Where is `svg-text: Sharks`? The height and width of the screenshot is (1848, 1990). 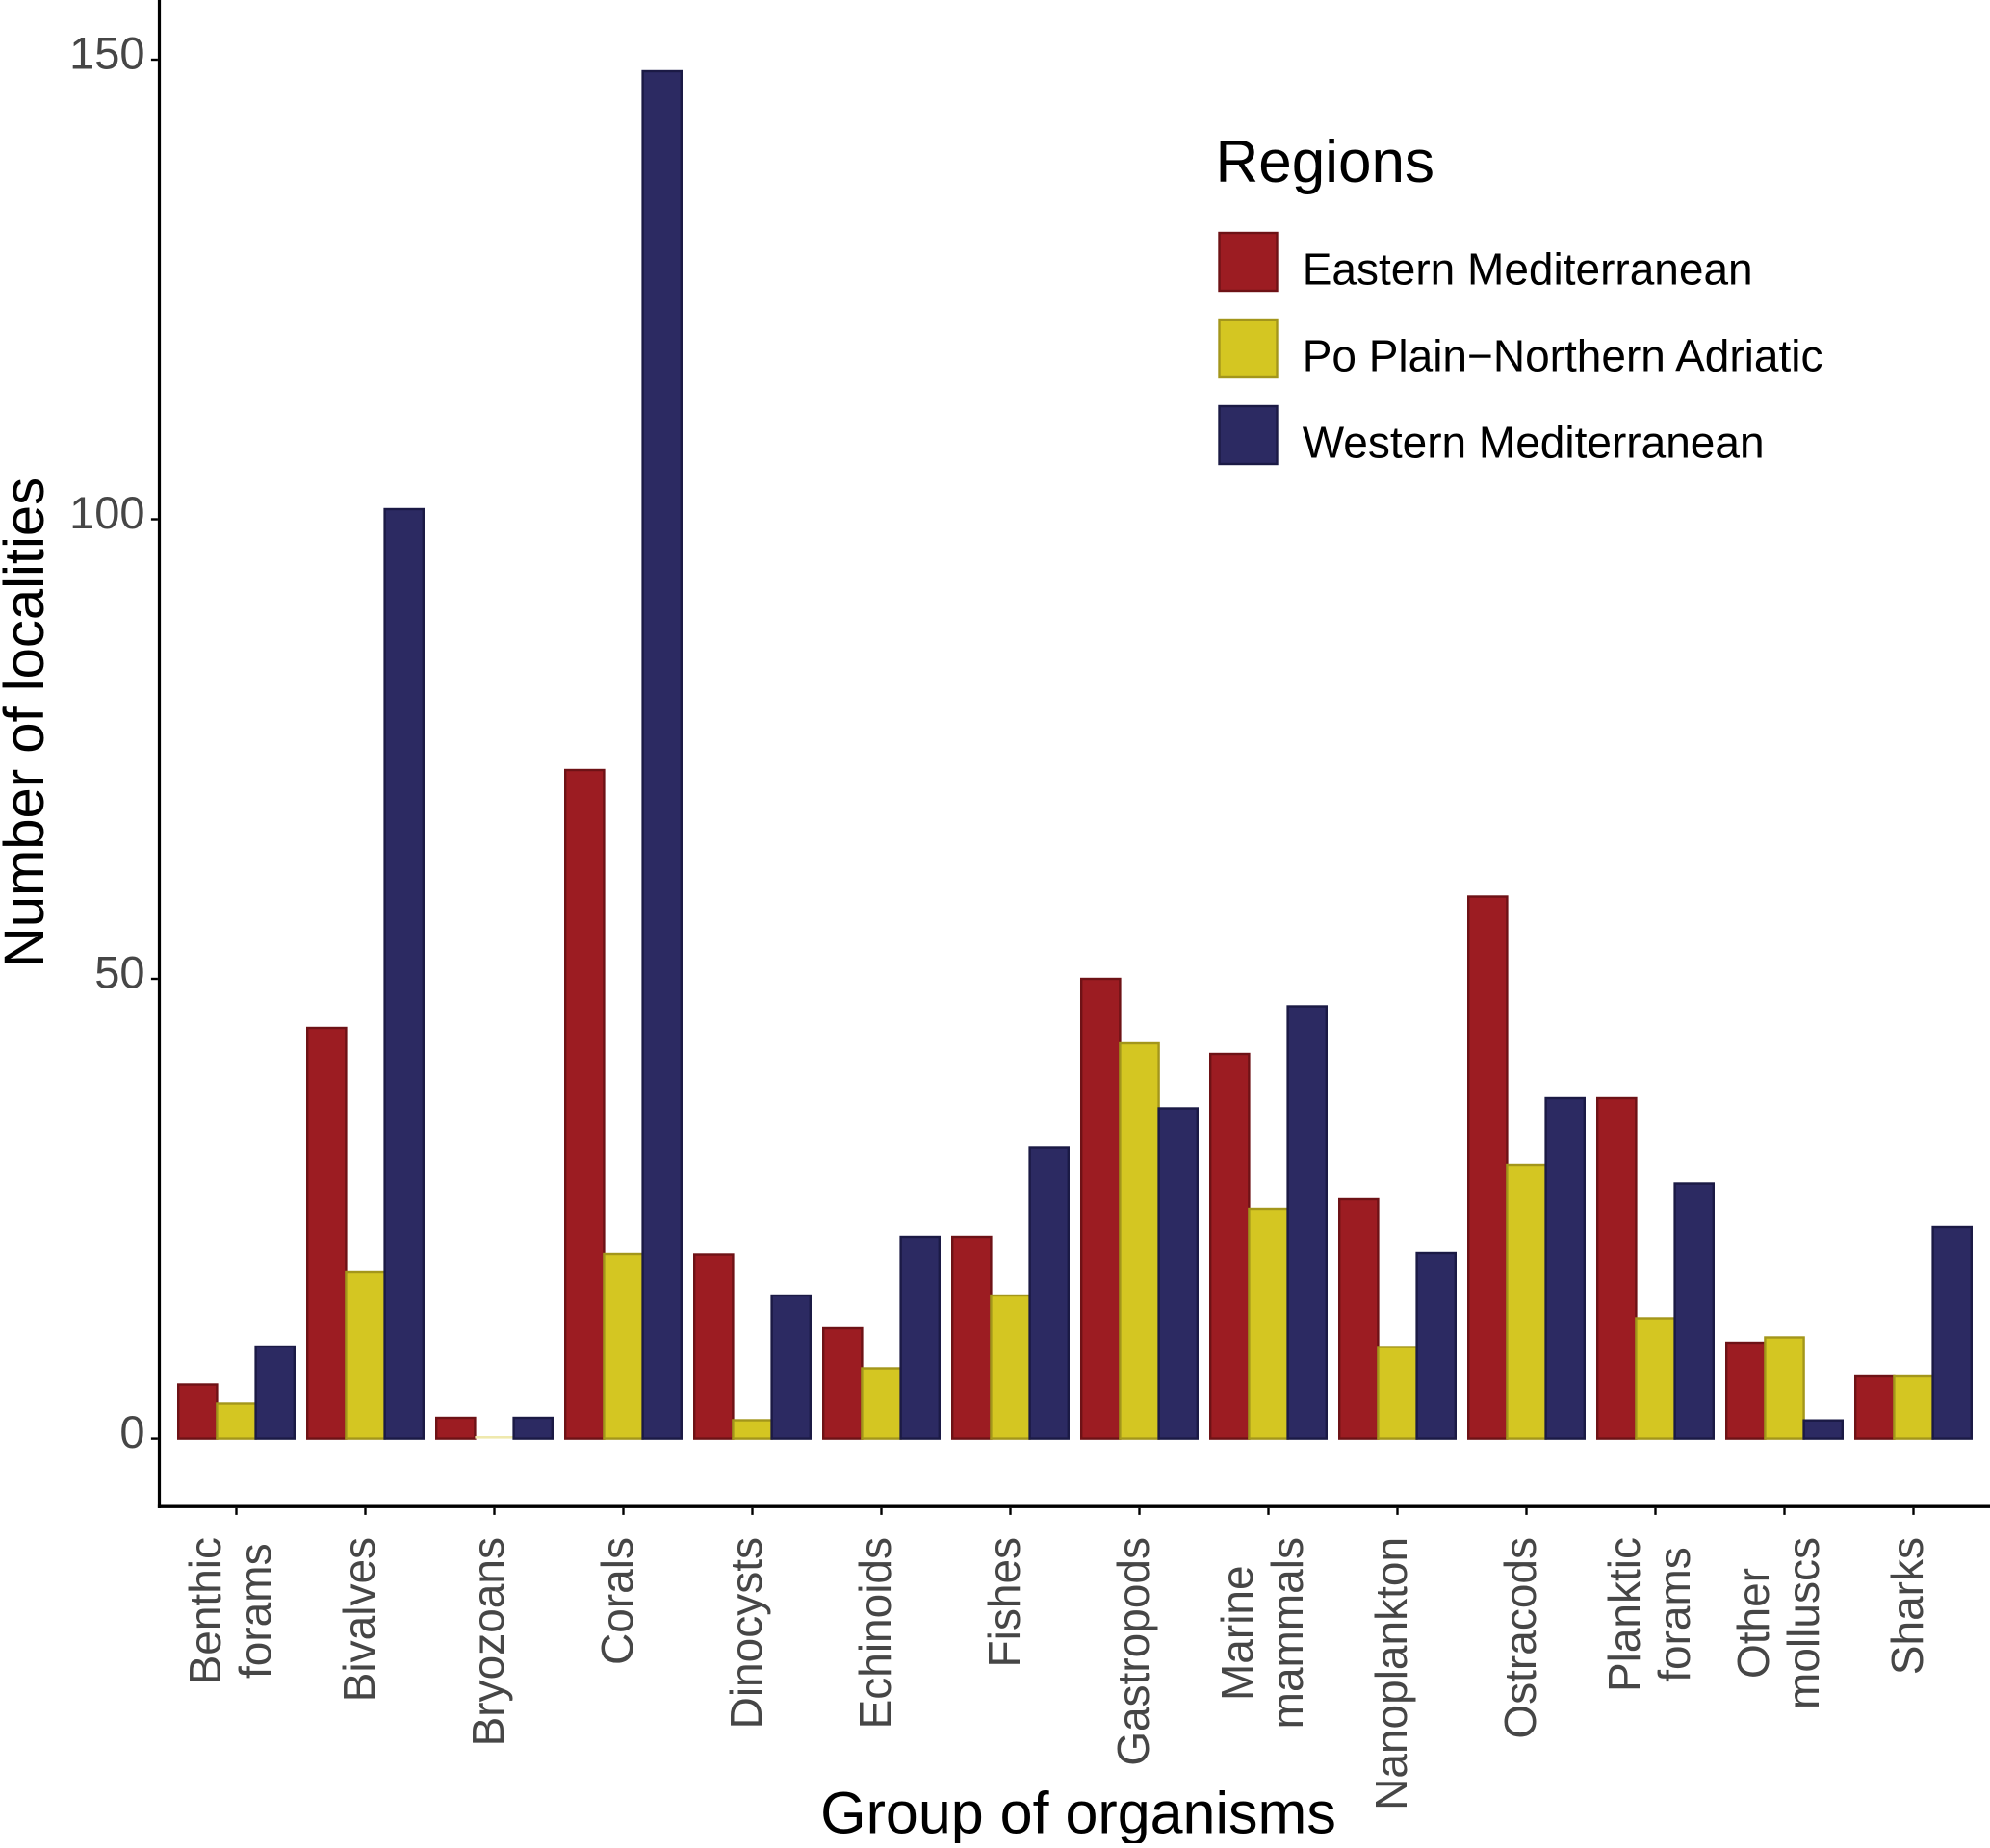 svg-text: Sharks is located at coordinates (1907, 1606).